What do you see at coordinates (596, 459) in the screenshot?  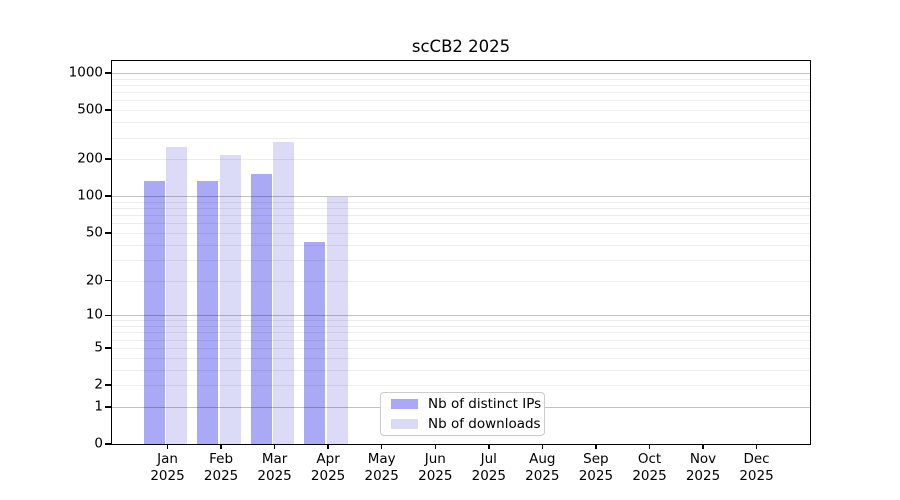 I see `x-label-month: Sep` at bounding box center [596, 459].